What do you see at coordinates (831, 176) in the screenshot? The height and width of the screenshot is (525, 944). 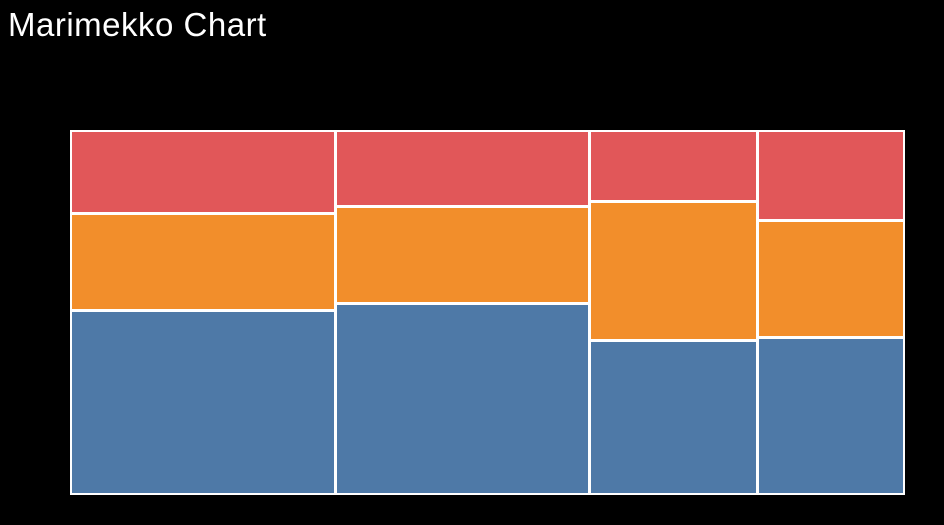 I see `mekko-segment-column-4-series-red` at bounding box center [831, 176].